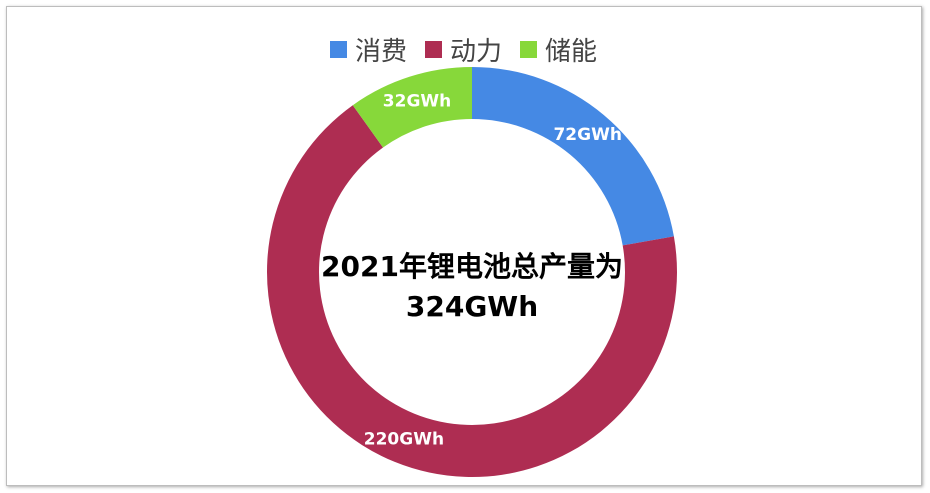 The width and height of the screenshot is (930, 493). I want to click on data-label: 32GWh, so click(417, 102).